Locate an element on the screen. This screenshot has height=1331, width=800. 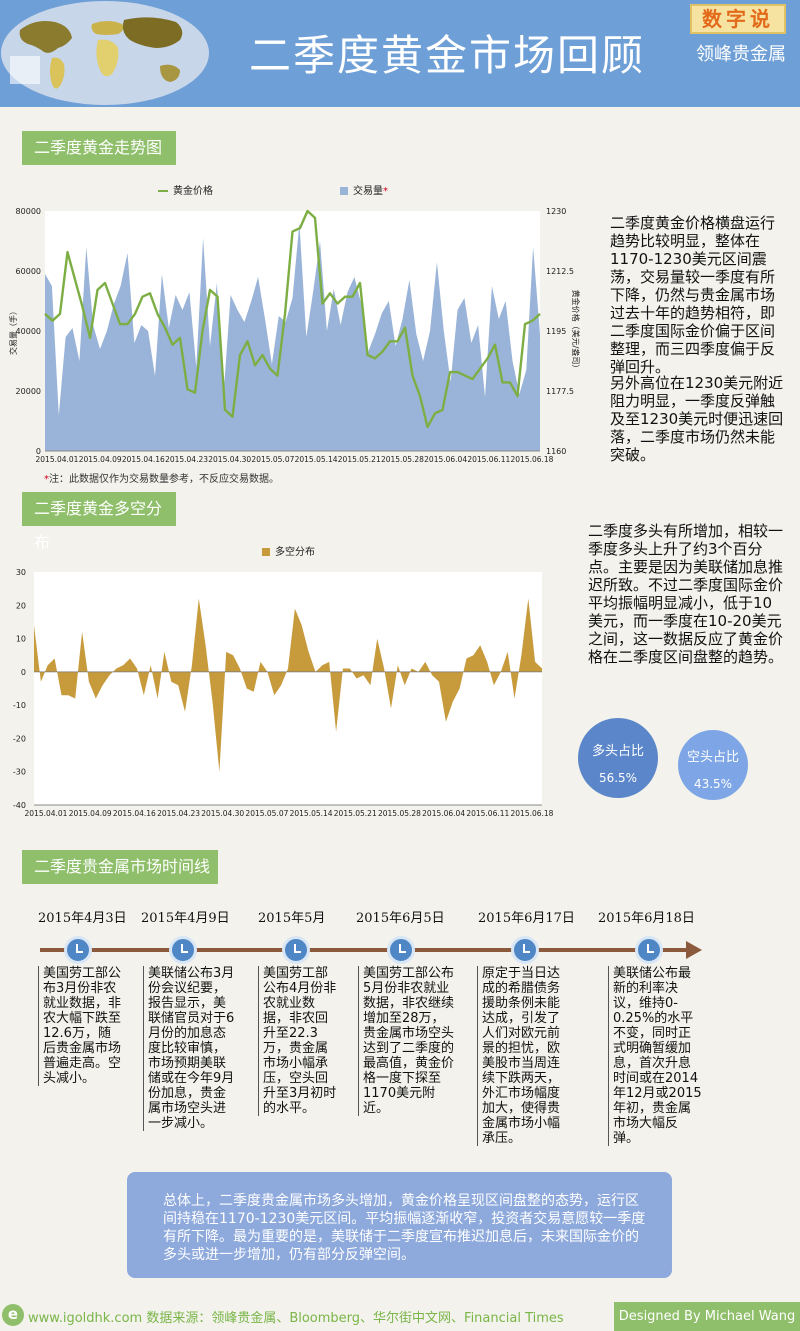
footer-credit: Designed By Michael Wang is located at coordinates (707, 1316).